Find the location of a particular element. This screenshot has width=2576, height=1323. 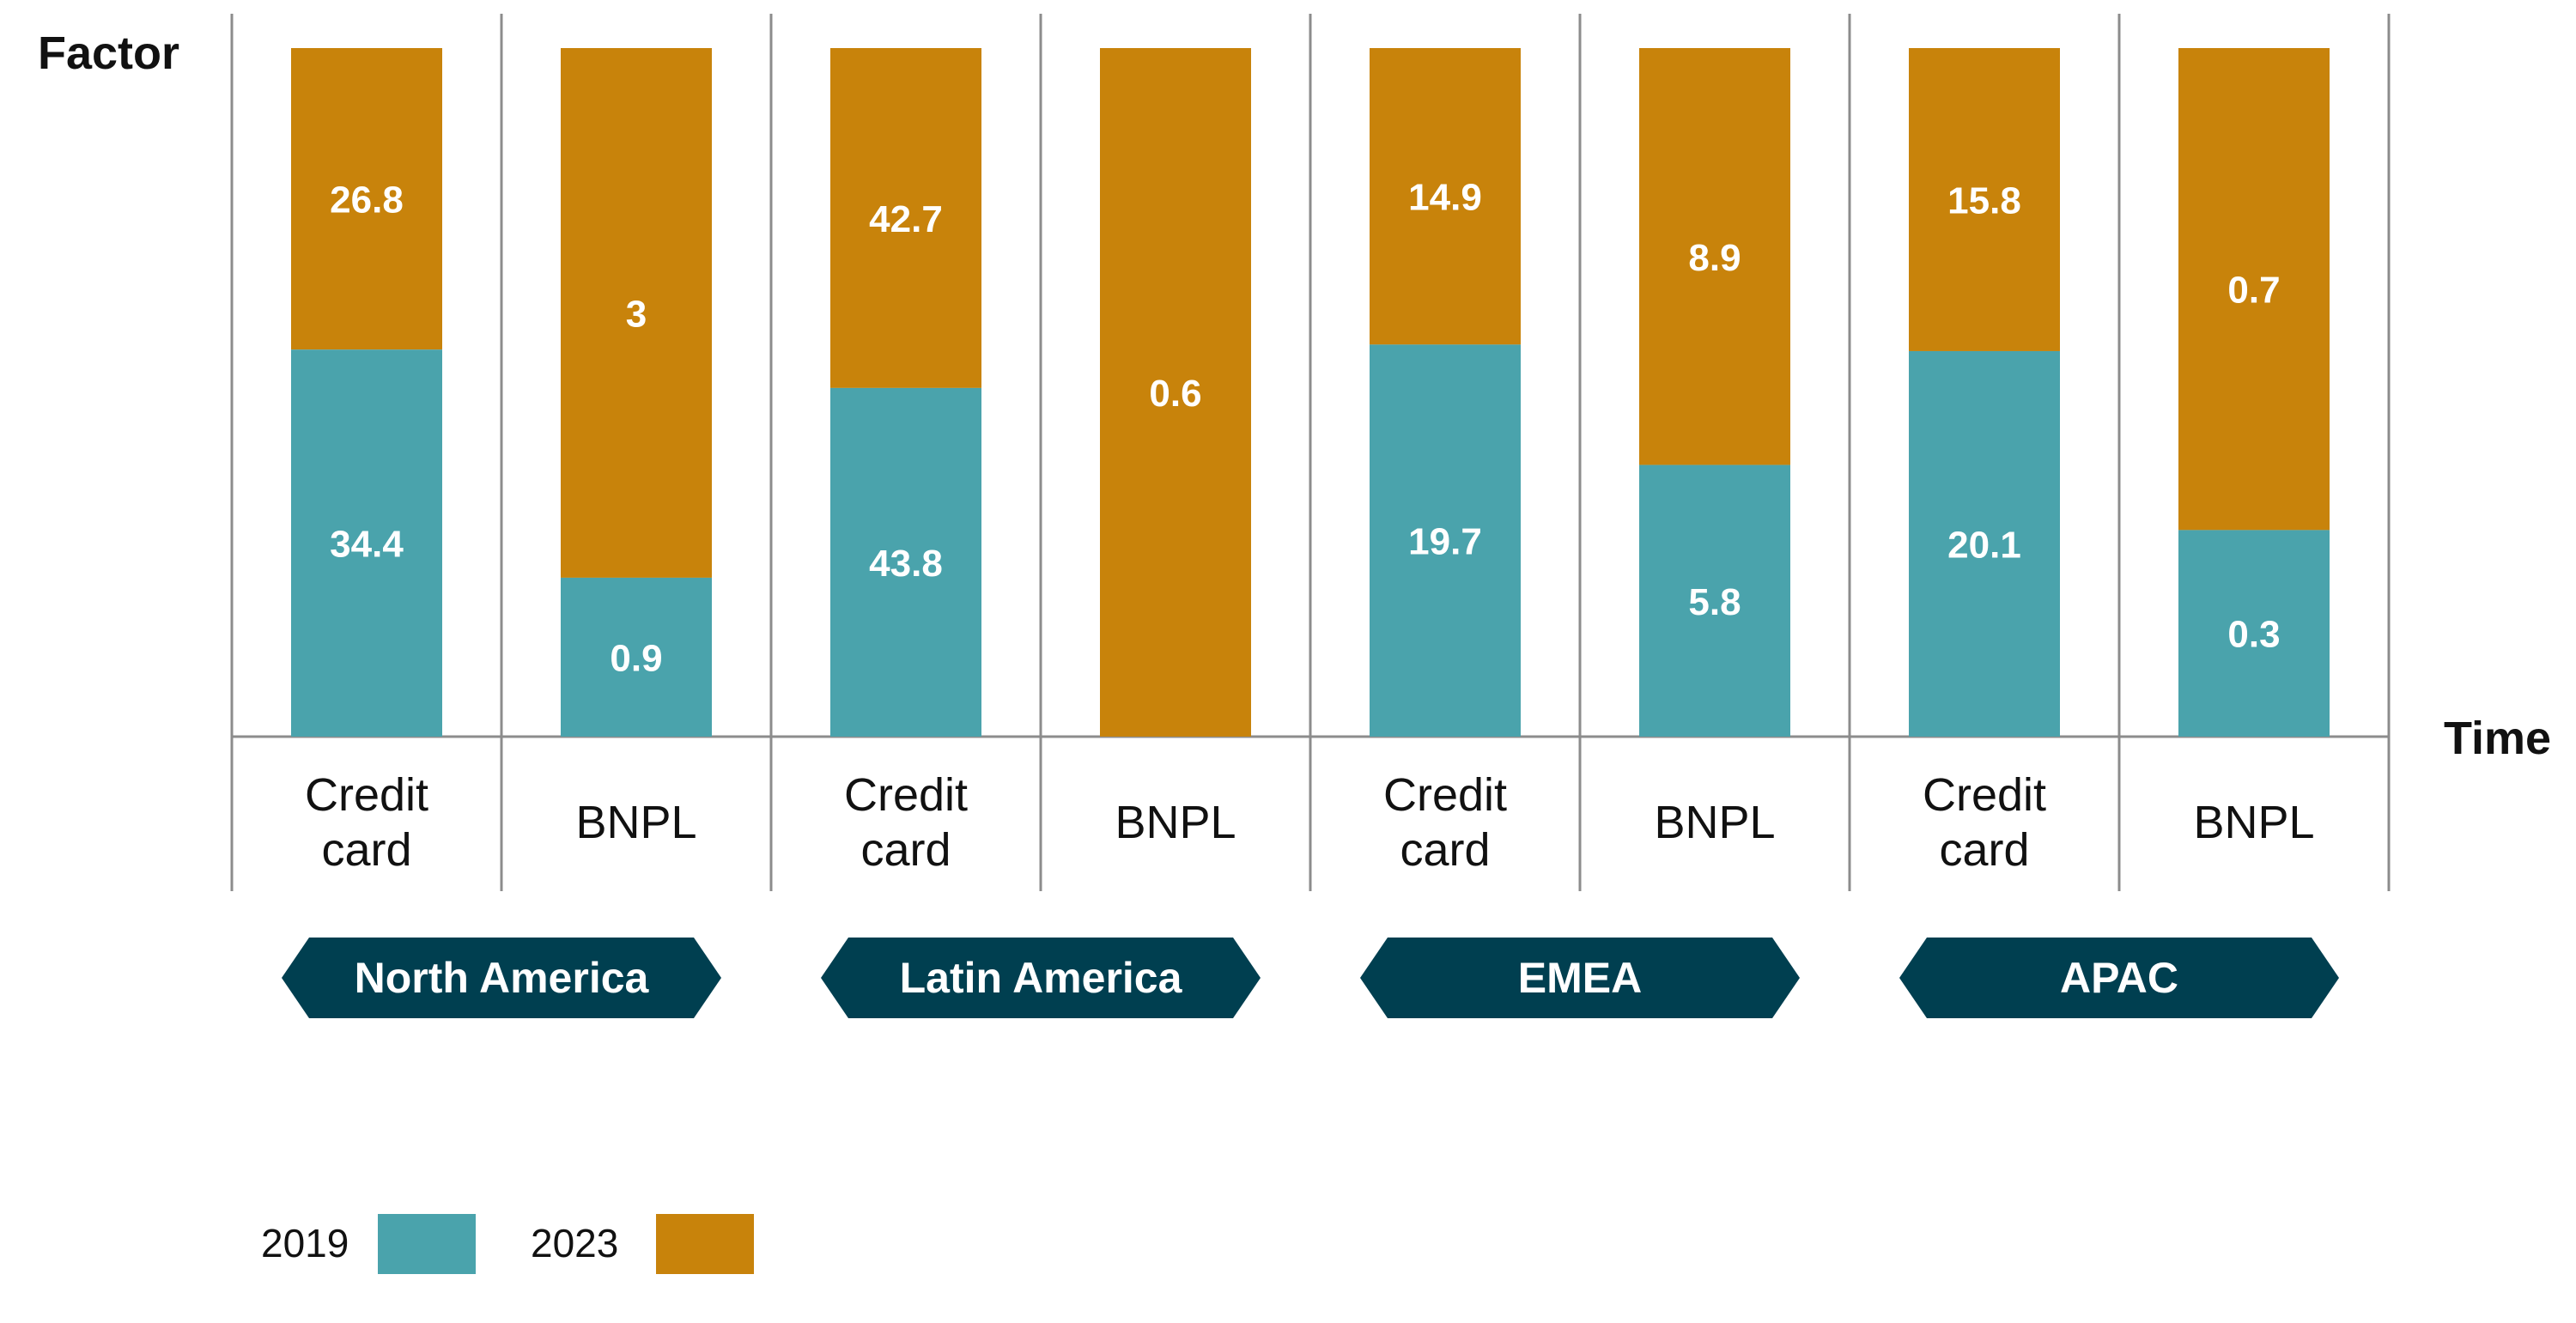

data-label-2023: 0.6 is located at coordinates (1175, 394).